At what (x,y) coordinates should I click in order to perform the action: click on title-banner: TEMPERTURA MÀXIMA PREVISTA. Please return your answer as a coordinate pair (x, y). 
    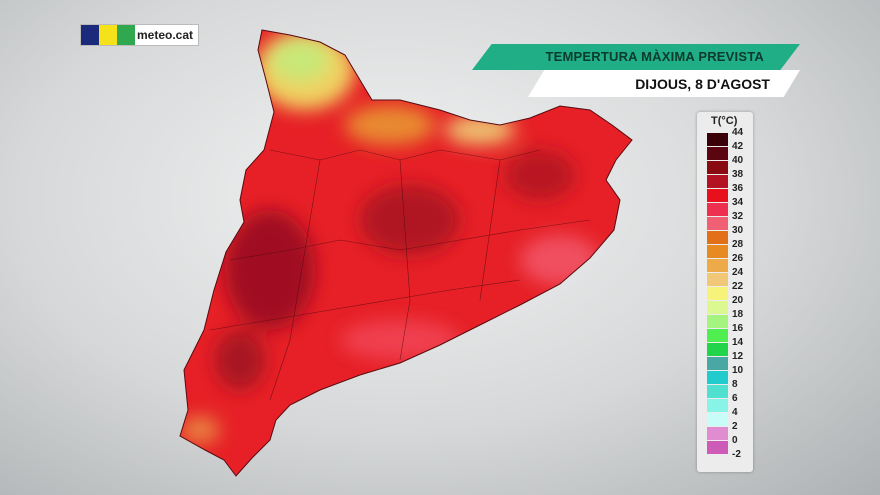
    Looking at the image, I should click on (636, 57).